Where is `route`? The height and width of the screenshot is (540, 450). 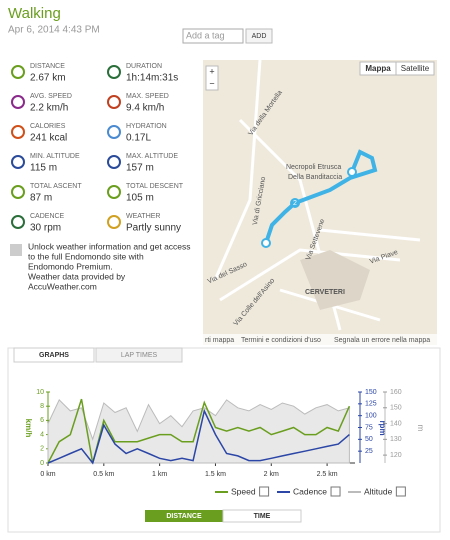
route is located at coordinates (321, 196).